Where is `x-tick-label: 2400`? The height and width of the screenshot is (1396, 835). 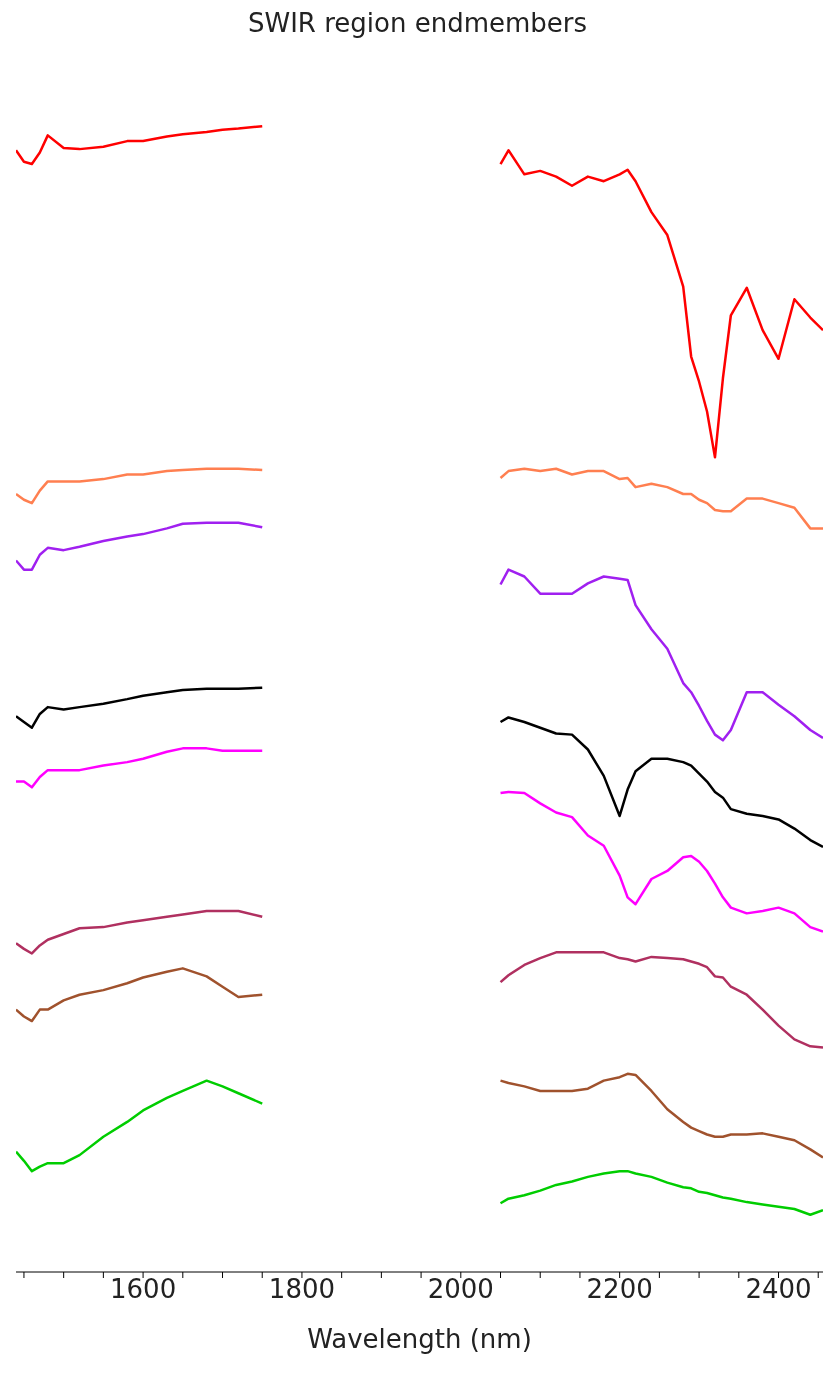
x-tick-label: 2400 is located at coordinates (778, 1289).